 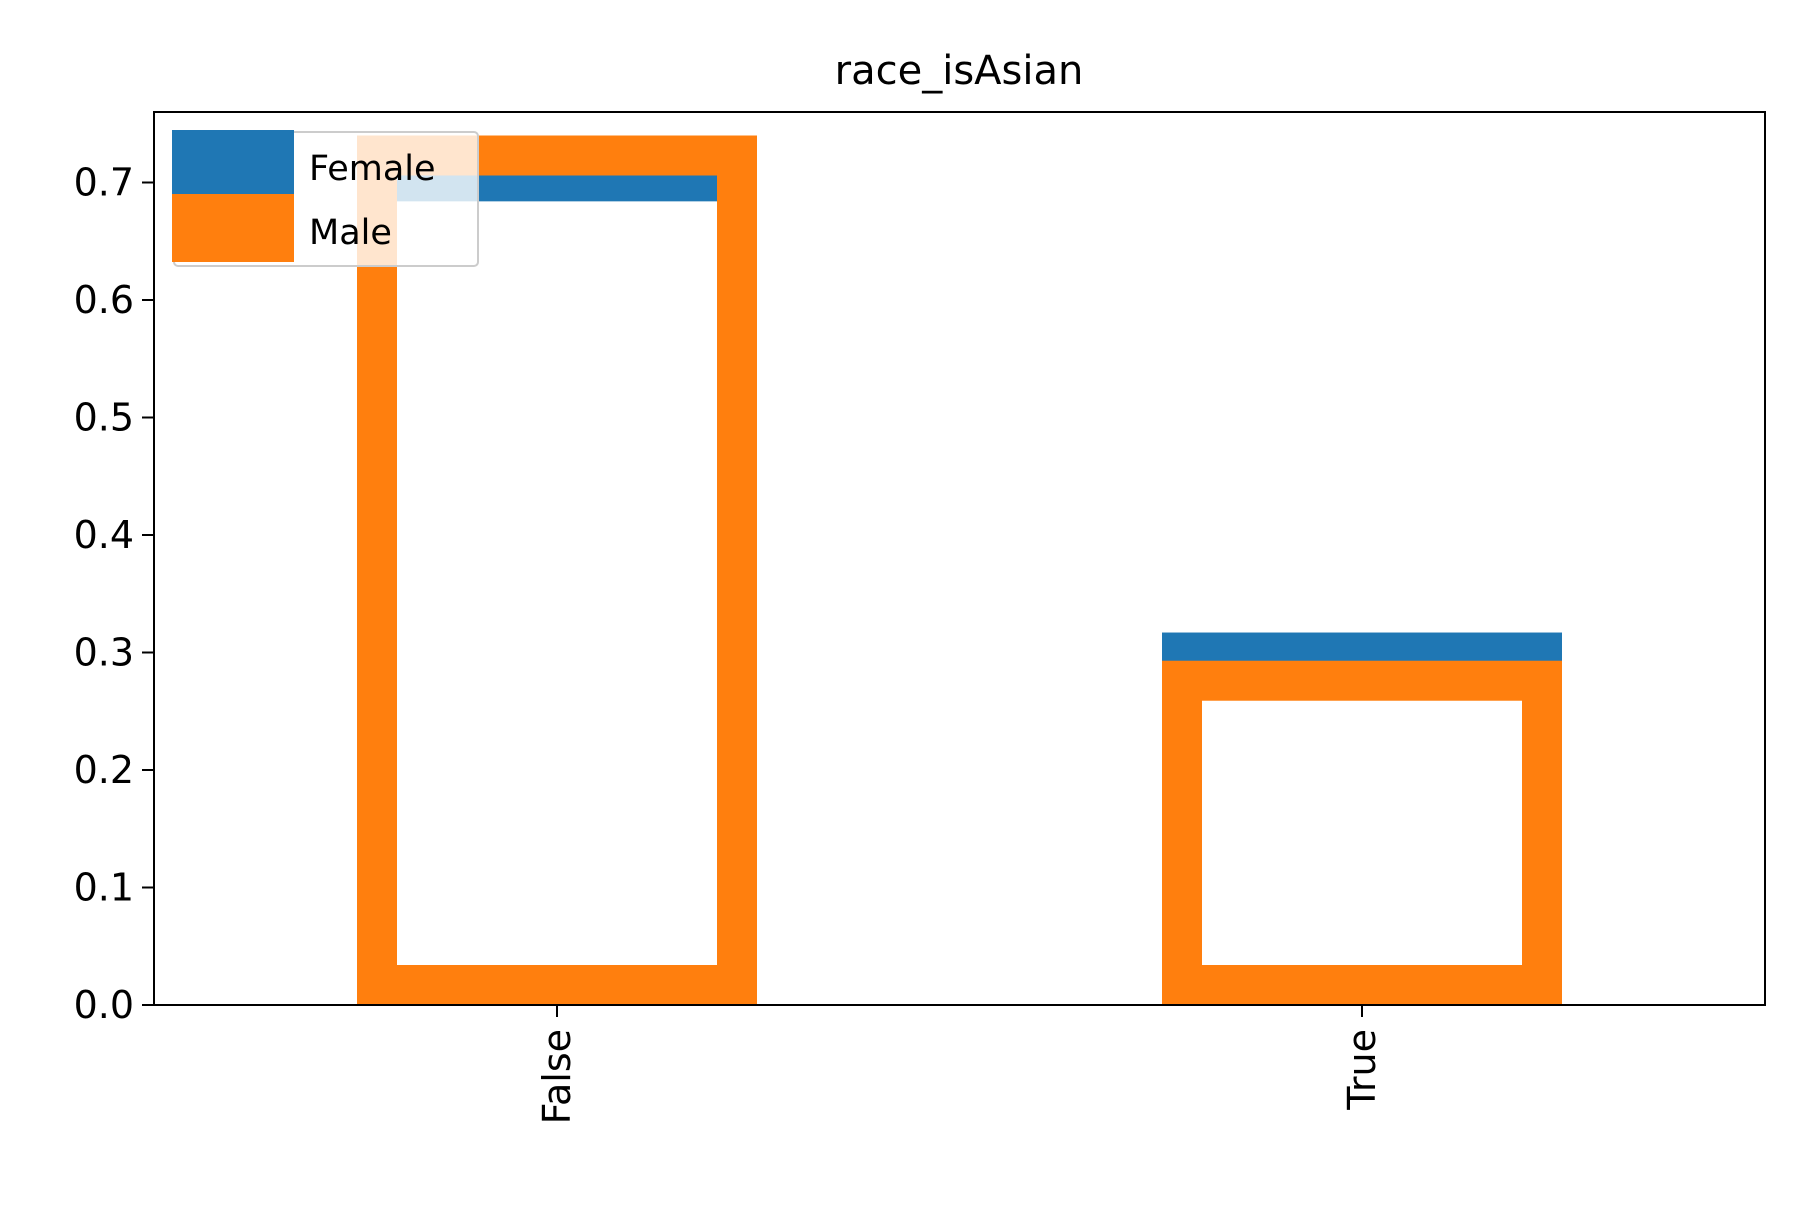 I want to click on y-tick-label: 0.7, so click(x=104, y=183).